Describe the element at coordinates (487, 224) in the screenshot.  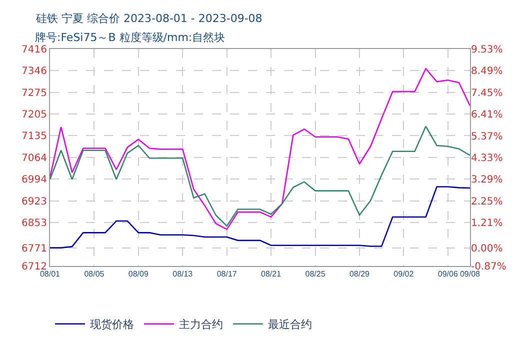
I see `y2-tick-label: 1.21%` at that location.